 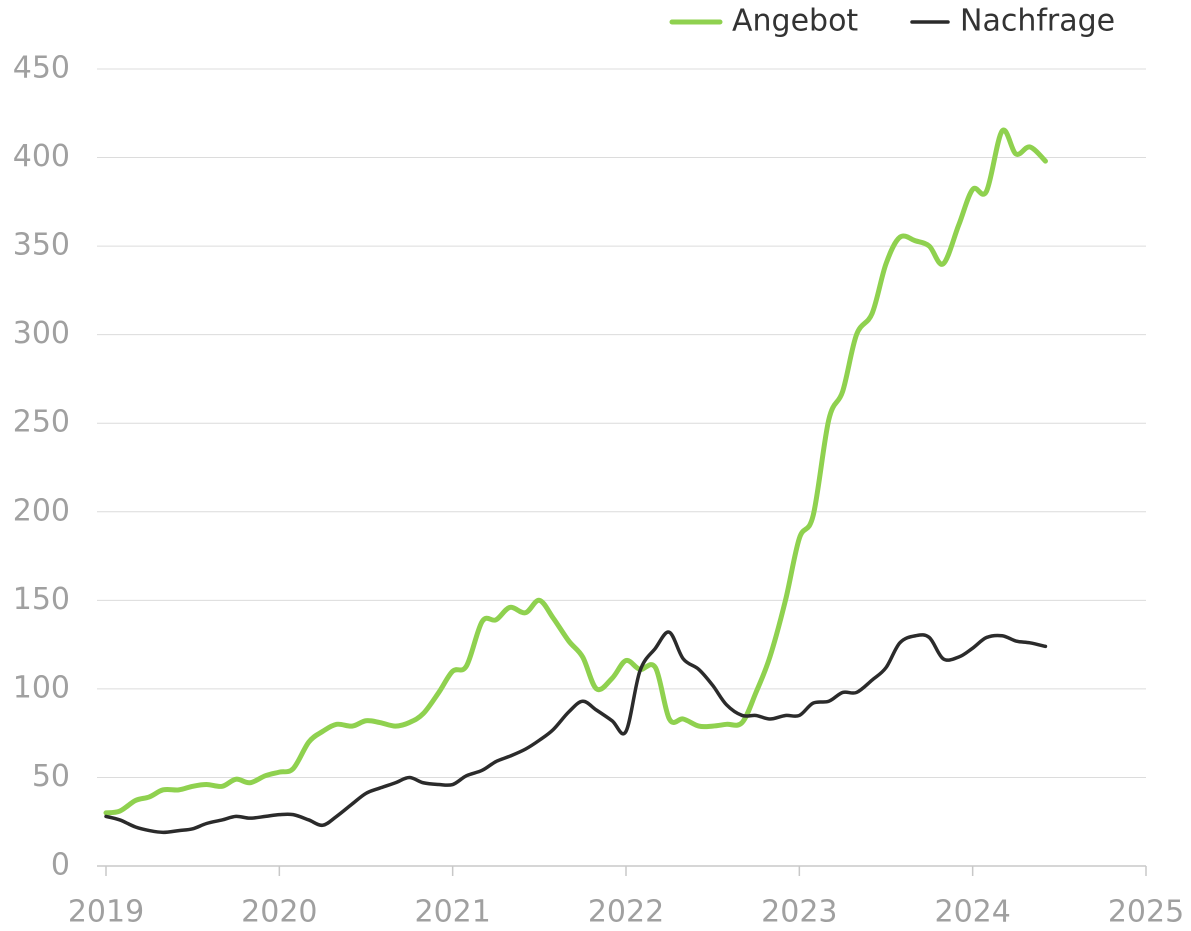 I want to click on y-tick-label: 350, so click(x=41, y=245).